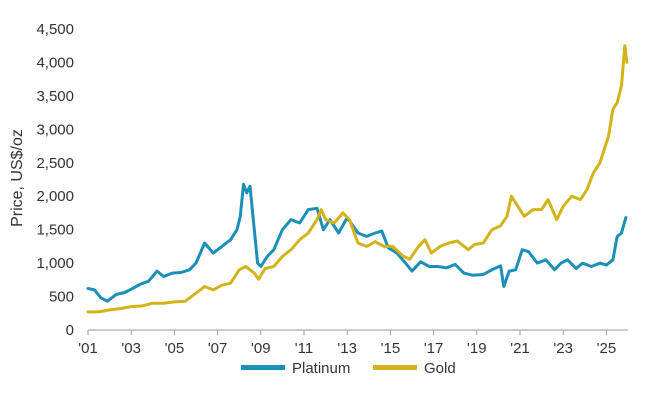  I want to click on legend-label-gold: Gold, so click(440, 368).